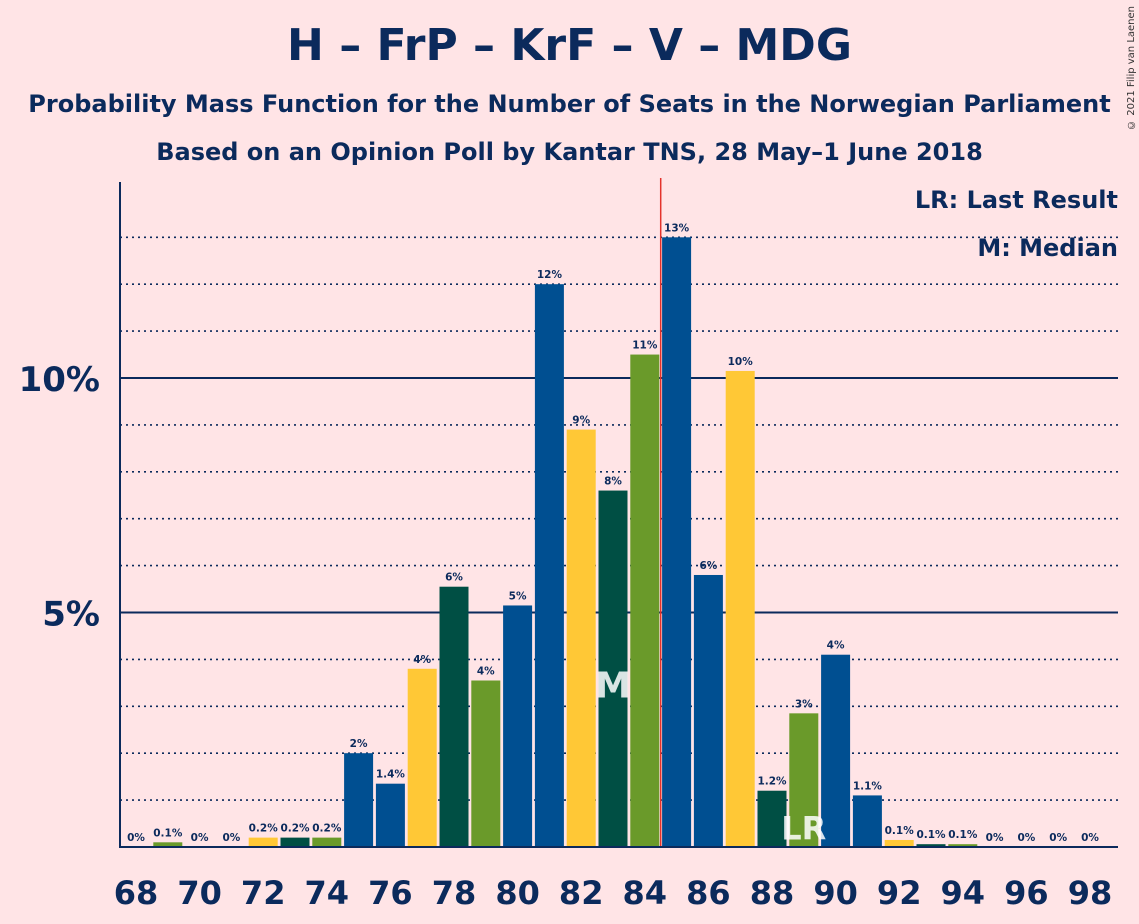  What do you see at coordinates (804, 704) in the screenshot?
I see `bar-label-89: 3%` at bounding box center [804, 704].